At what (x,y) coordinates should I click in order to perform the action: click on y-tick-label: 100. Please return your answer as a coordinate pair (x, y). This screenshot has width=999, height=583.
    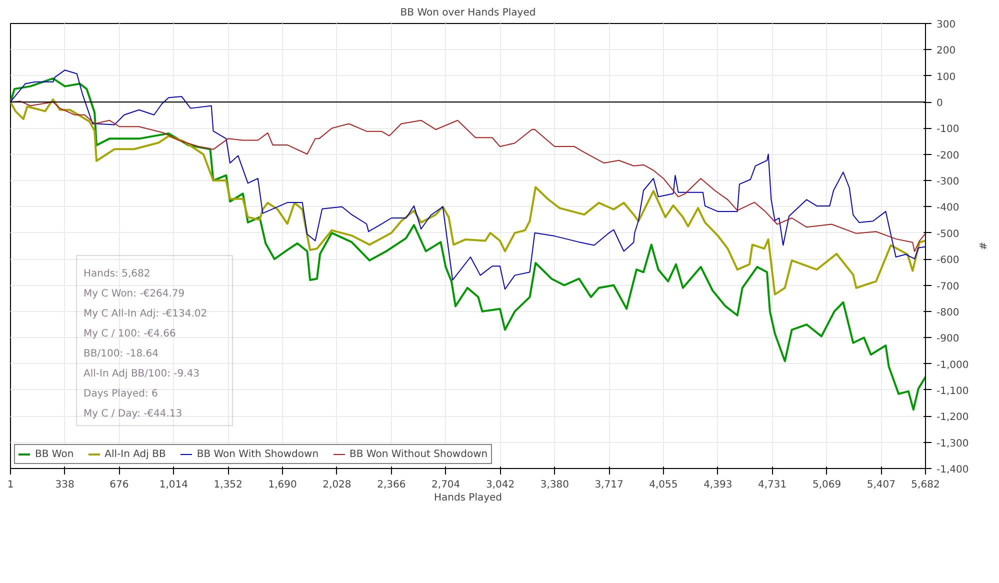
    Looking at the image, I should click on (946, 77).